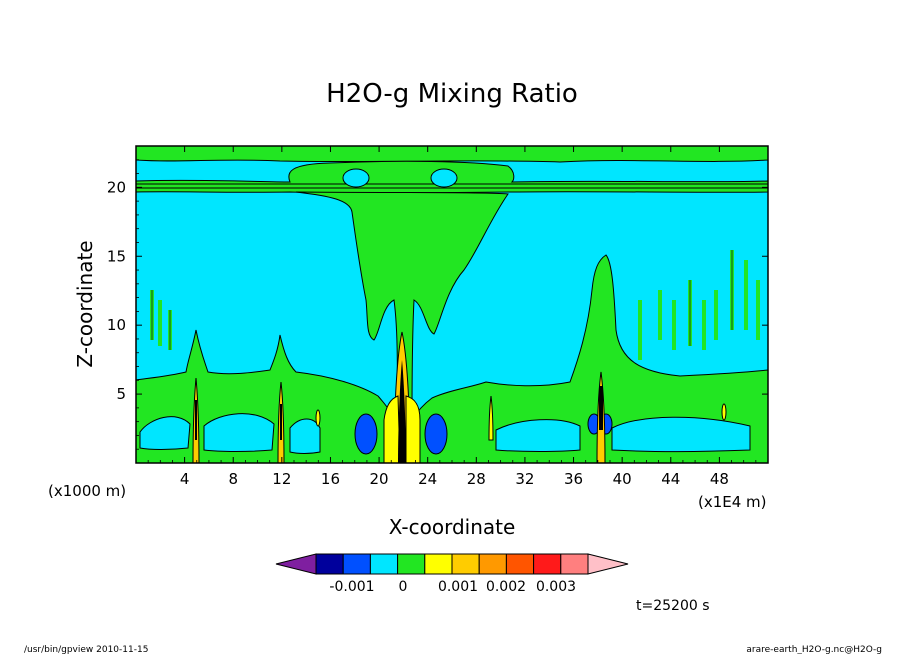  What do you see at coordinates (452, 154) in the screenshot?
I see `upper-moisture-band` at bounding box center [452, 154].